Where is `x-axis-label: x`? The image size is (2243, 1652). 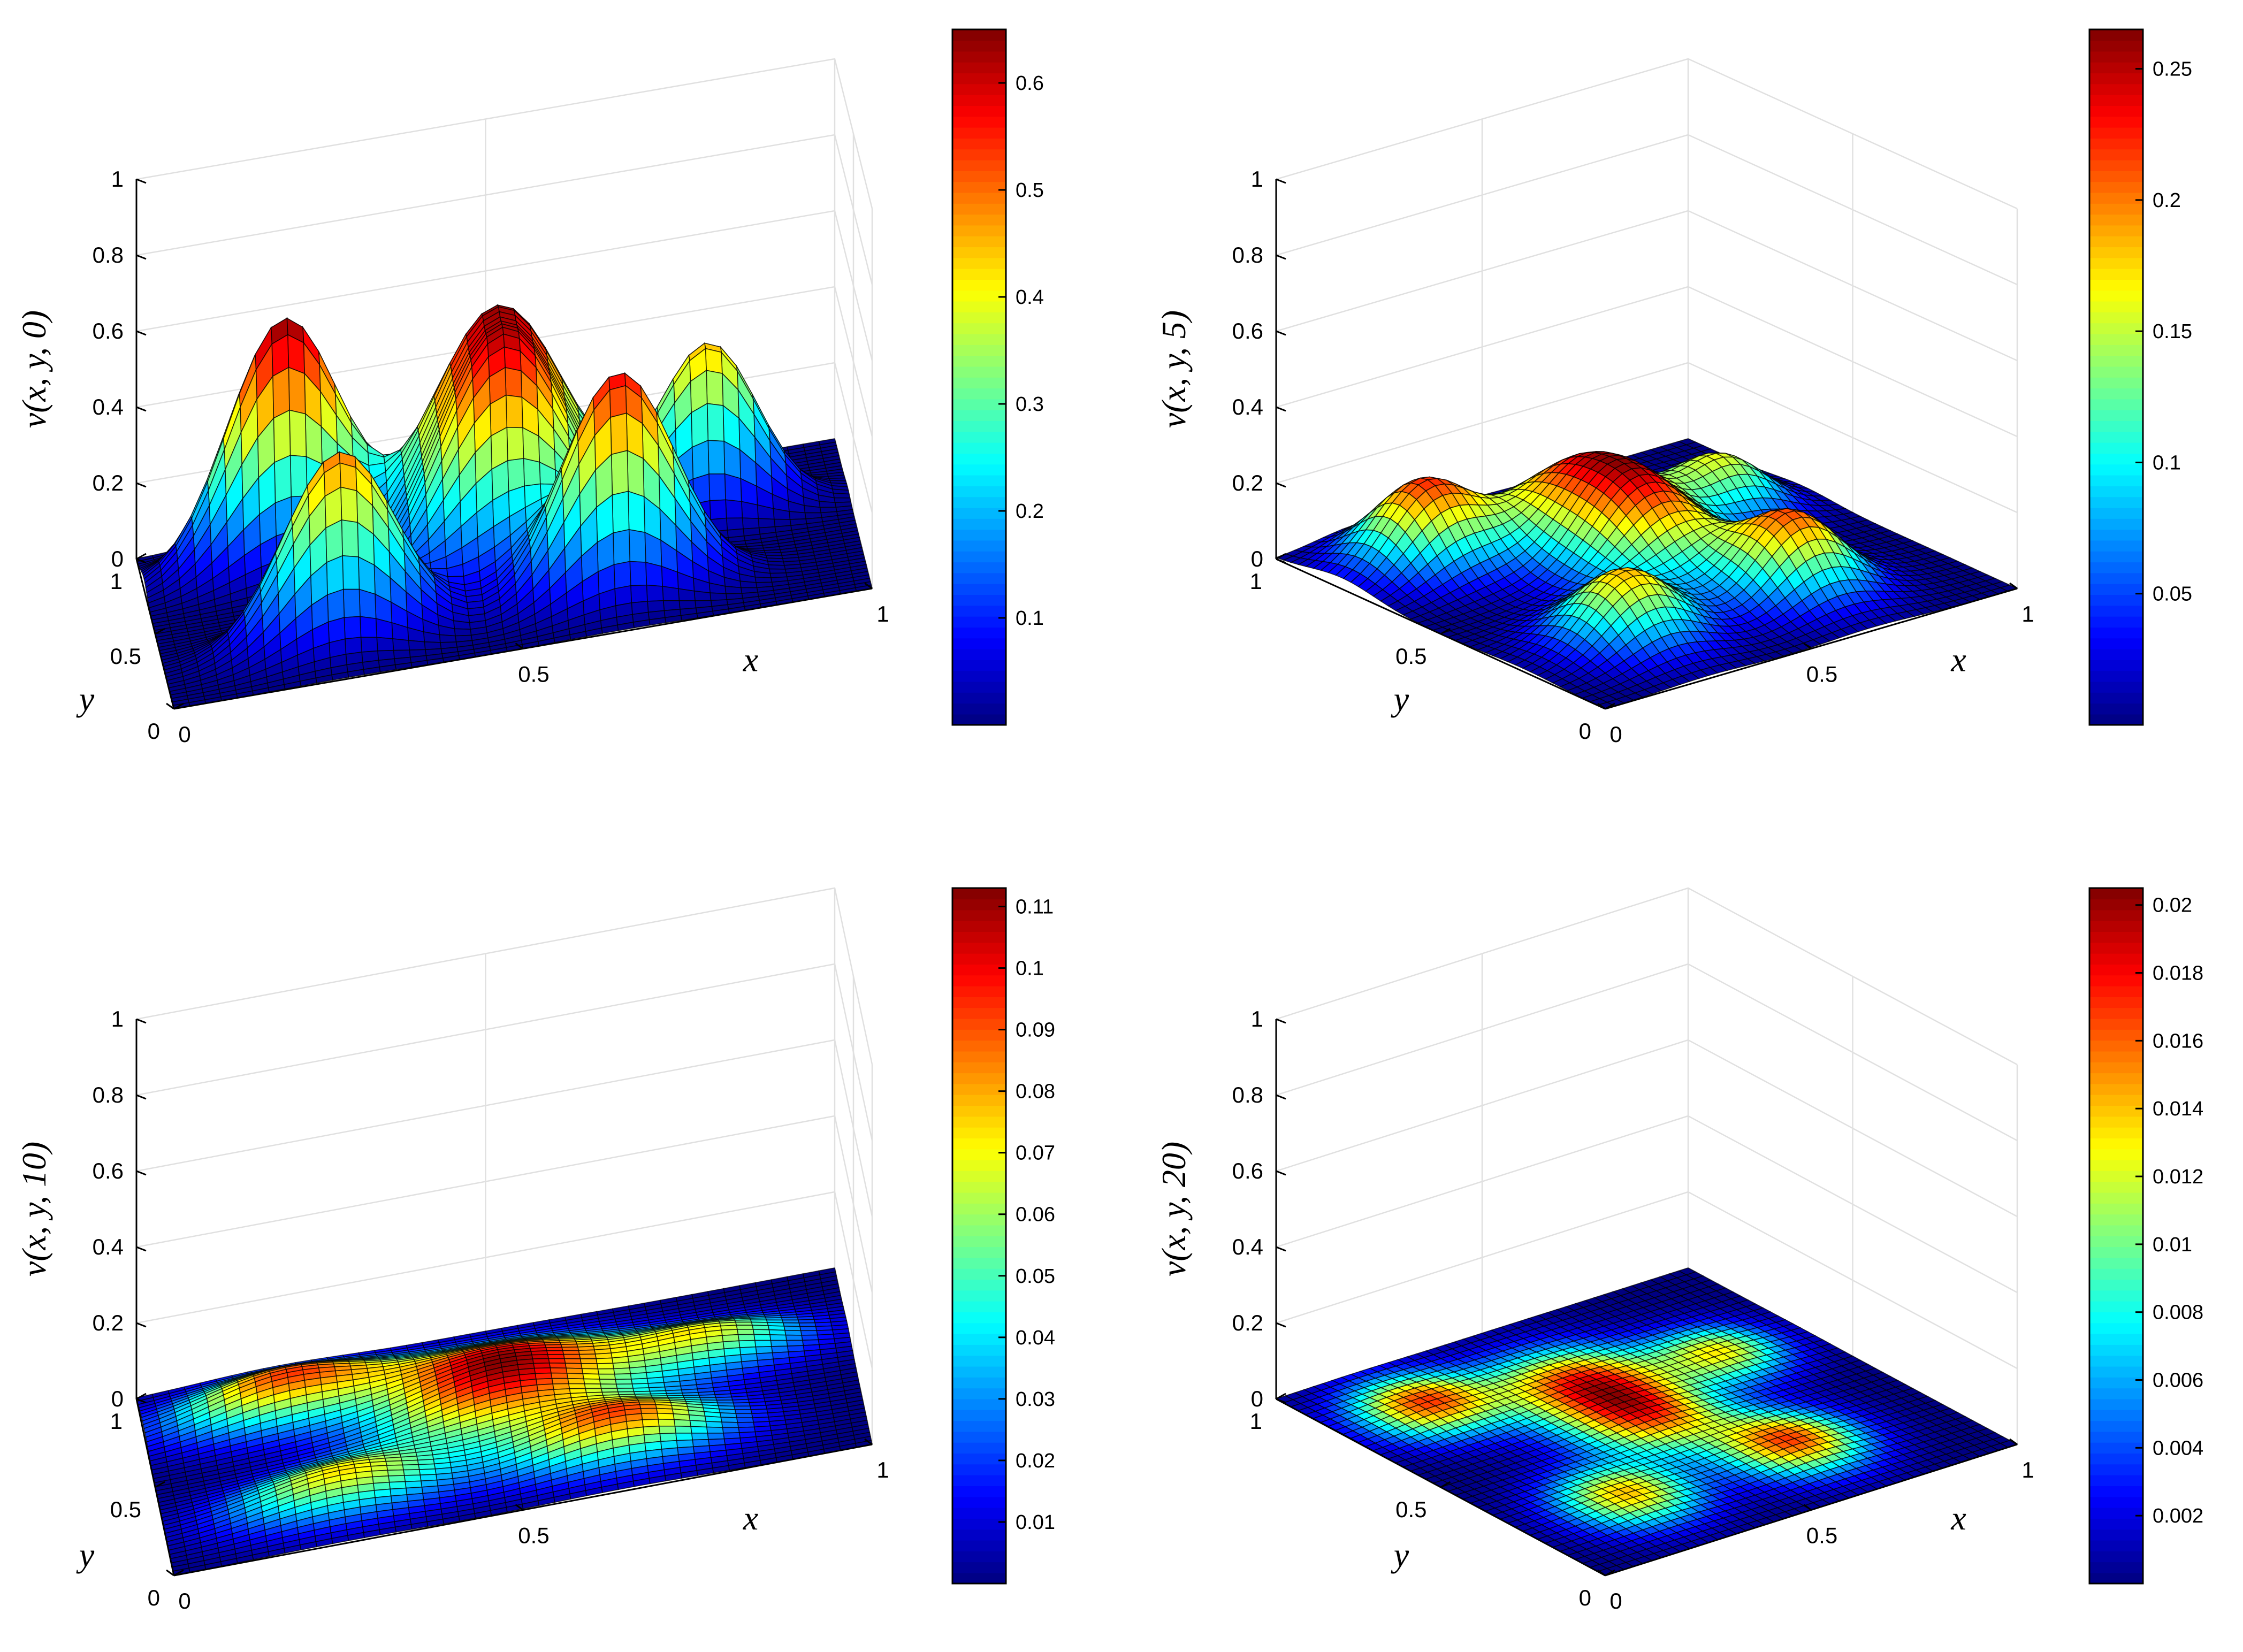
x-axis-label: x is located at coordinates (1958, 660).